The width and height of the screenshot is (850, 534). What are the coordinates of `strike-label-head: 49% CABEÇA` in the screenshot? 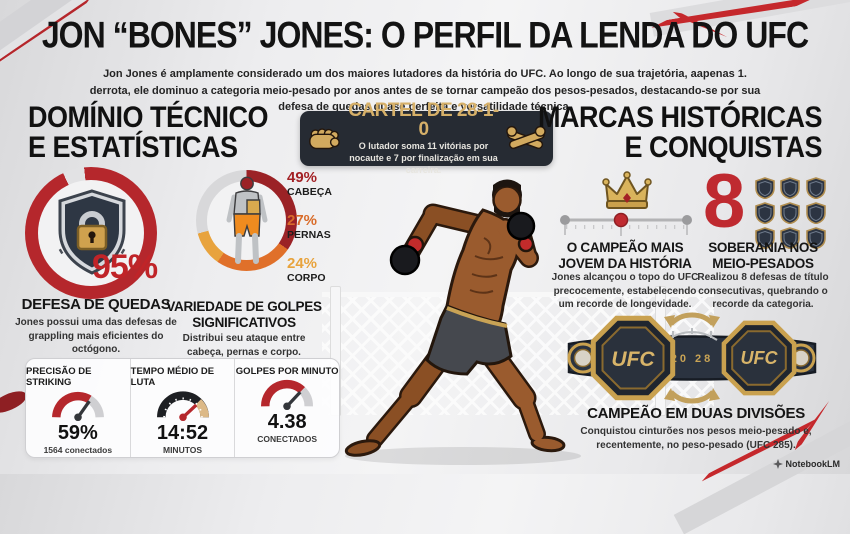 It's located at (317, 184).